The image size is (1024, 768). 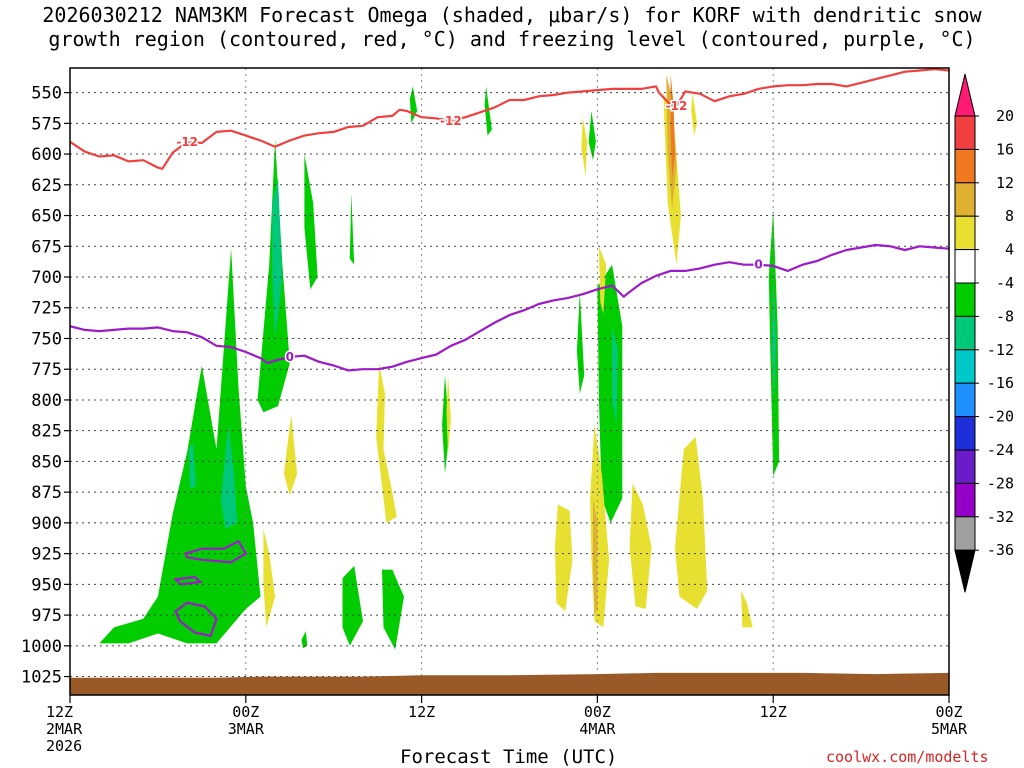 I want to click on colorbar-label--32: -32, so click(x=1000, y=517).